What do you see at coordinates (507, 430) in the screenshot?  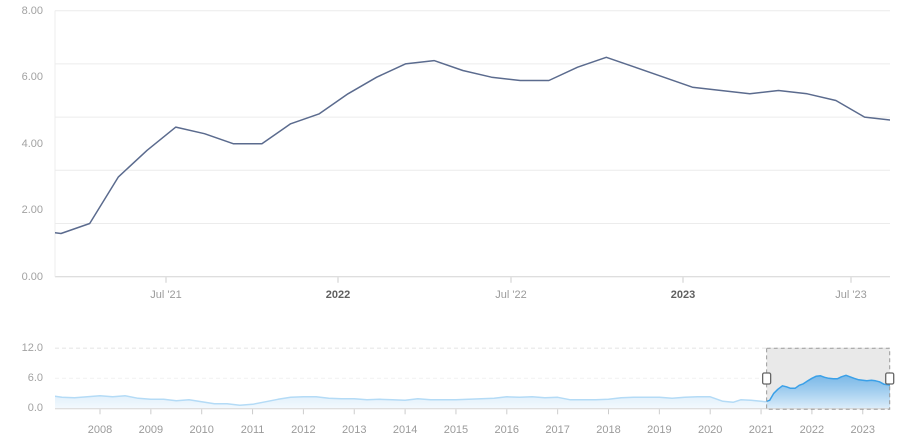 I see `navigator-x-tick-label: 2016` at bounding box center [507, 430].